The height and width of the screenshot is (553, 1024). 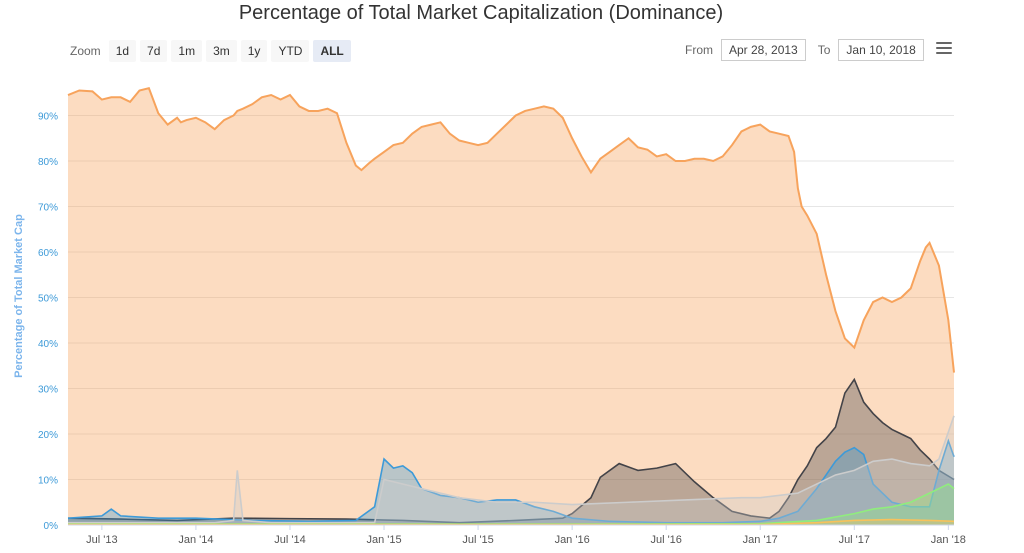 What do you see at coordinates (810, 50) in the screenshot?
I see `date-range: From Apr 28, 2013 To Jan 10, 2018` at bounding box center [810, 50].